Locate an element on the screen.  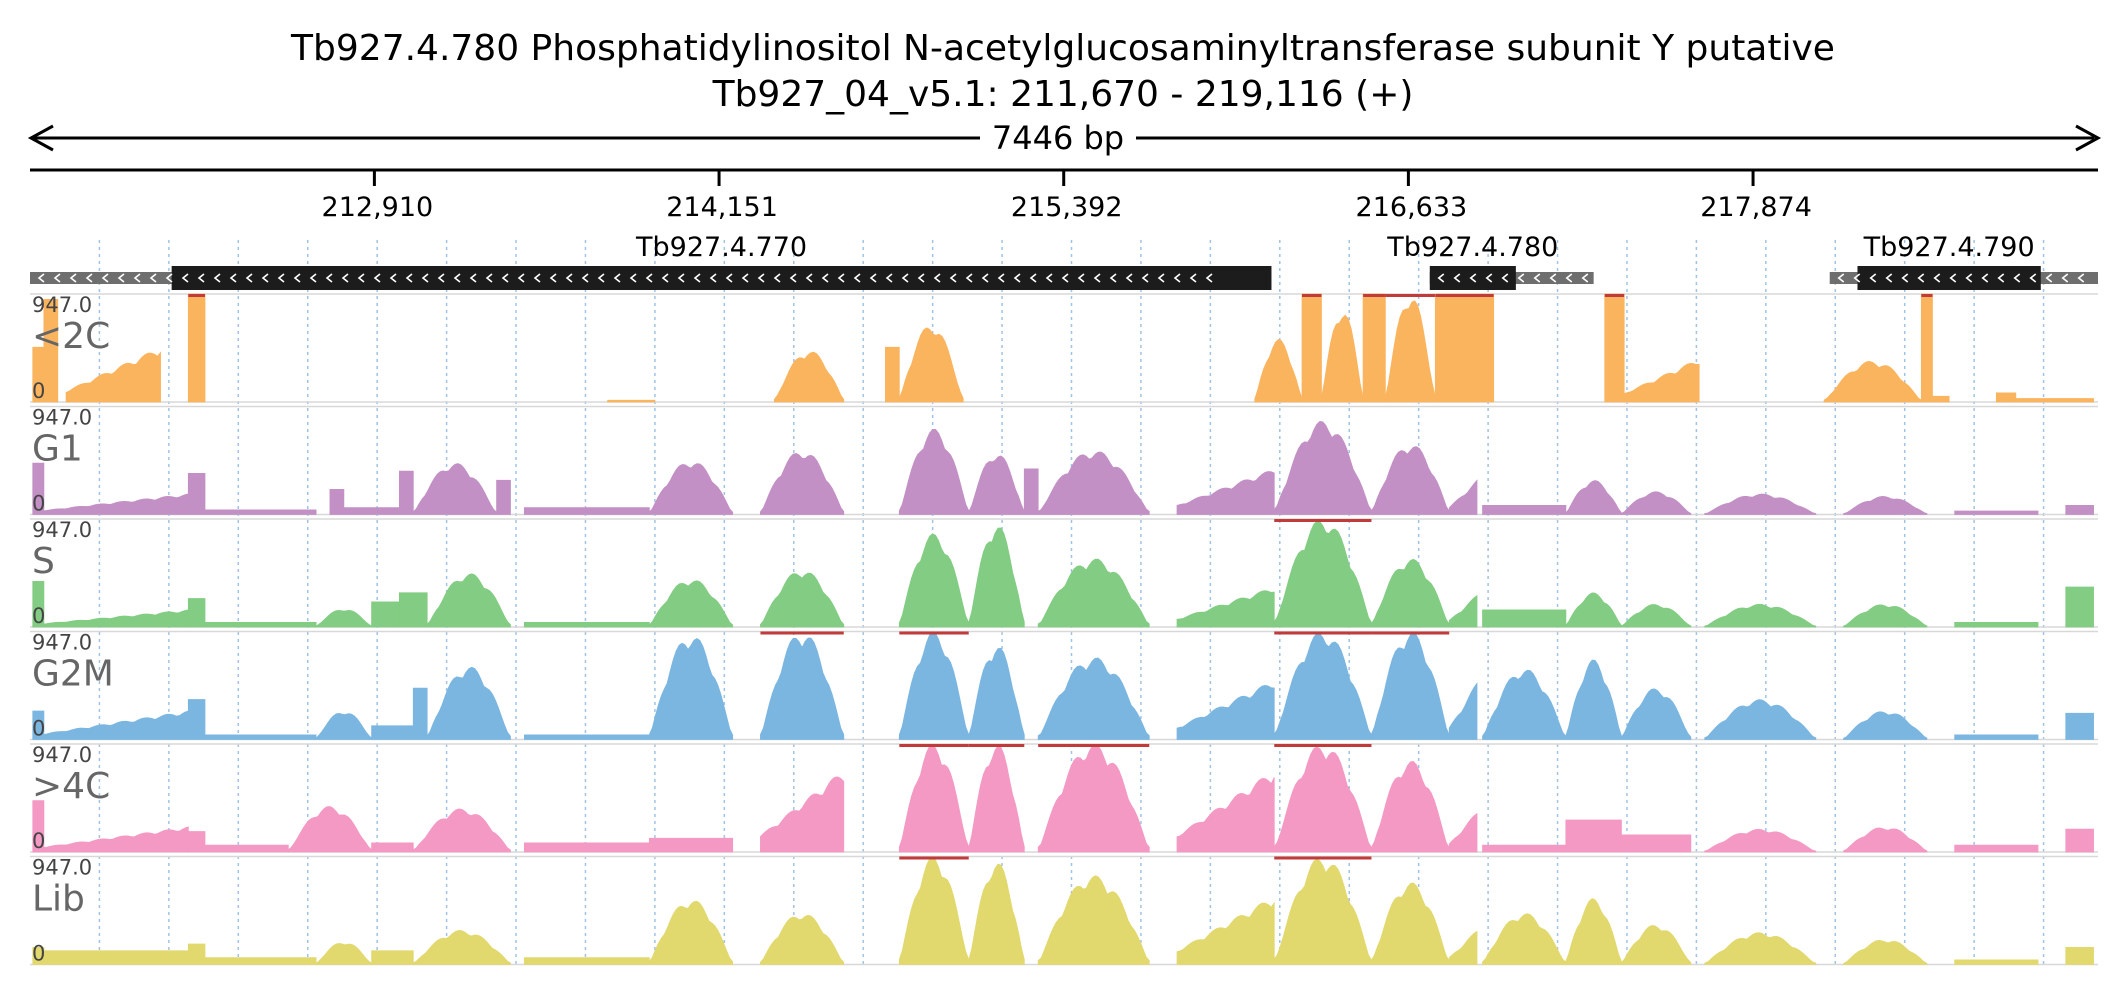
right-arrow-icon is located at coordinates (2088, 138).